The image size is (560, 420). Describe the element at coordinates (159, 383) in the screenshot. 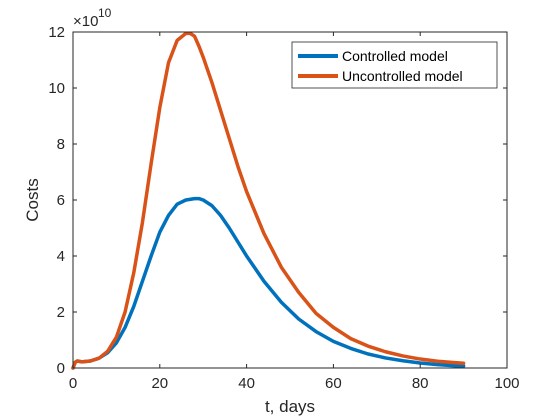

I see `x-tick-label: 20` at that location.